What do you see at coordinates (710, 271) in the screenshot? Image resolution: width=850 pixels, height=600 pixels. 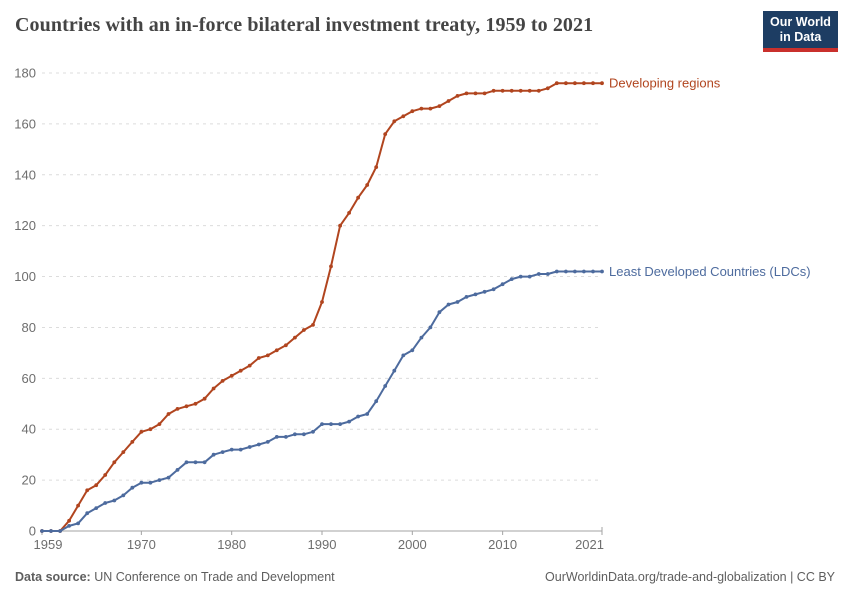 I see `series-end-label-ldcs: Least Developed Countries (LDCs)` at bounding box center [710, 271].